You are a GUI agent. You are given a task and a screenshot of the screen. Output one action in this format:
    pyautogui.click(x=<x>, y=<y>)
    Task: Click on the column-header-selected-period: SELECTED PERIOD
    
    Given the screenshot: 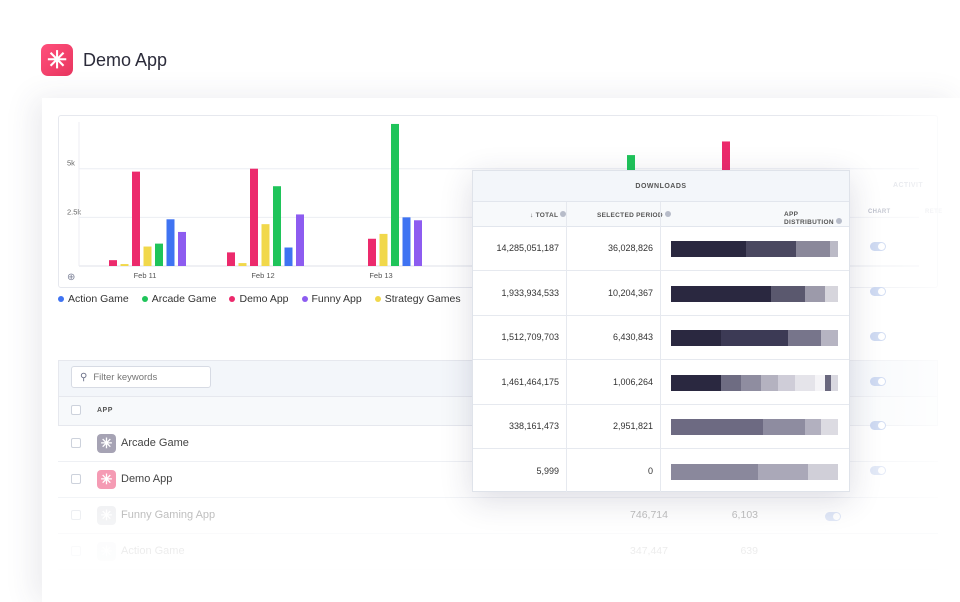 What is the action you would take?
    pyautogui.click(x=634, y=215)
    